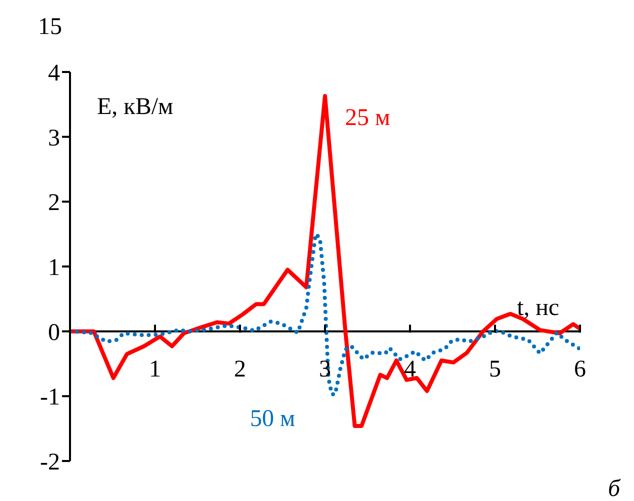 This screenshot has width=634, height=501. Describe the element at coordinates (495, 369) in the screenshot. I see `x-tick-label: 5` at that location.